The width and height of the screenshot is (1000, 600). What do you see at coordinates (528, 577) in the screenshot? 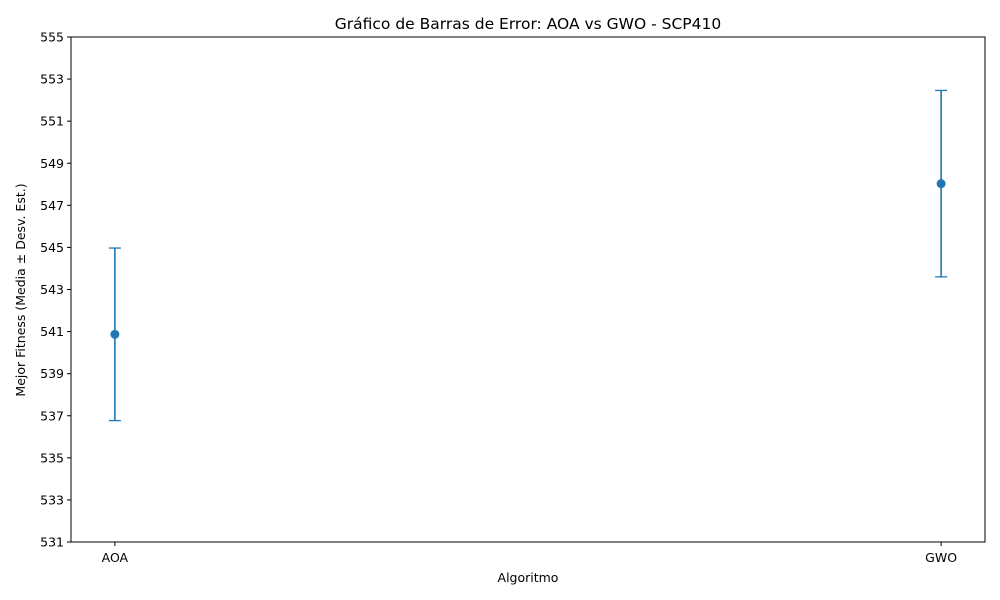
I see `x-axis-label: Algoritmo` at bounding box center [528, 577].